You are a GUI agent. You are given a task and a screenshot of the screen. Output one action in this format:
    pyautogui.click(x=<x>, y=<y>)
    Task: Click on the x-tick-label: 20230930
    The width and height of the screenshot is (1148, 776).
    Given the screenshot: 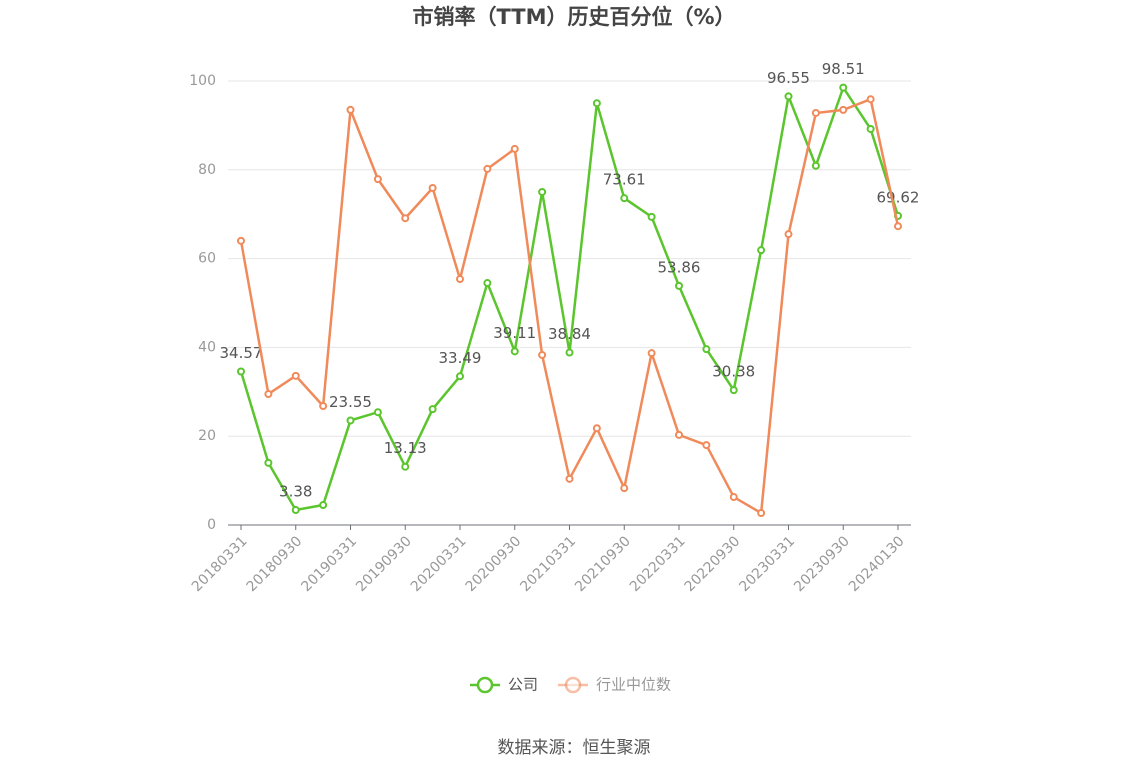 What is the action you would take?
    pyautogui.click(x=822, y=564)
    